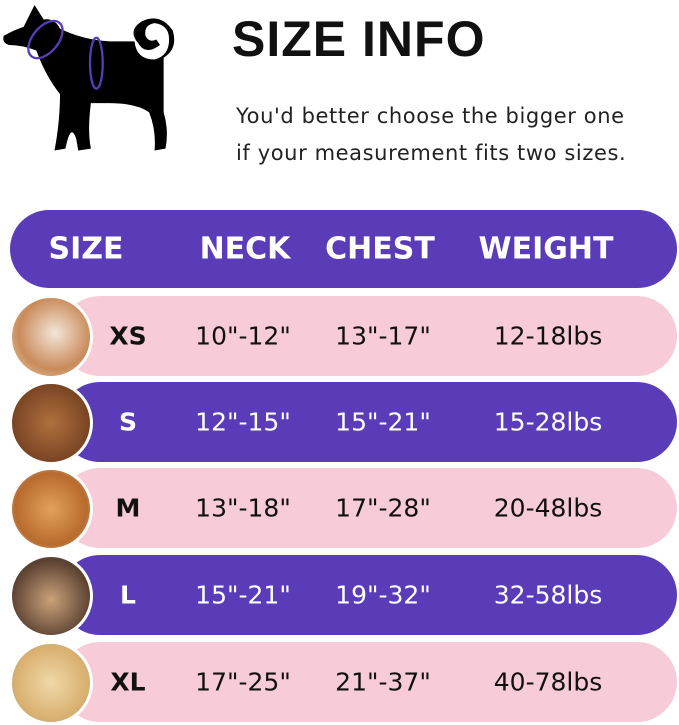 This screenshot has width=679, height=725. I want to click on table-row: L 15"-21" 19"-32" 32-58lbs, so click(339, 596).